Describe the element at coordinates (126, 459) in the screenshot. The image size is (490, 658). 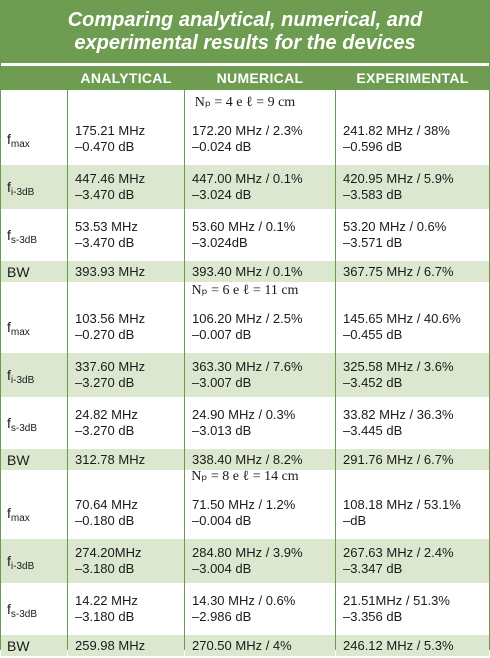
I see `cell-analytical: 312.78 MHz` at that location.